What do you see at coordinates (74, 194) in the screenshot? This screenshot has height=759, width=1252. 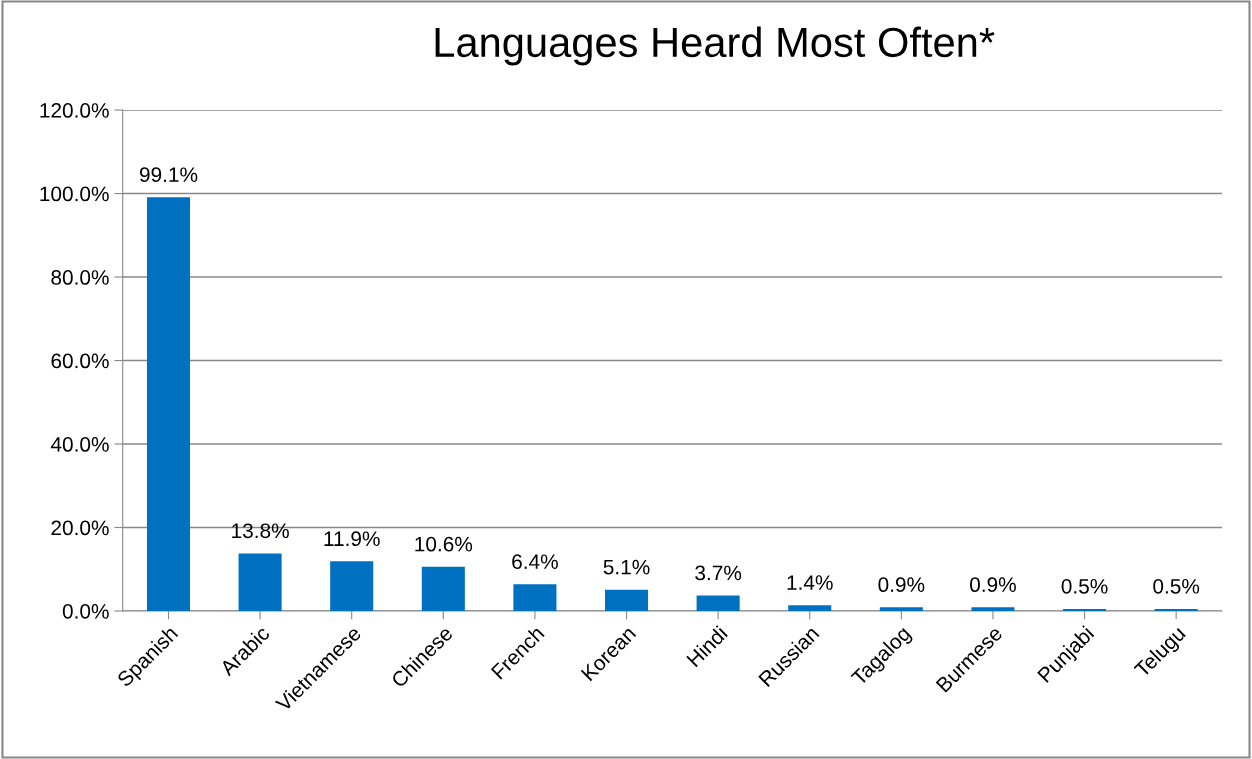 I see `y-tick-label: 100.0%` at bounding box center [74, 194].